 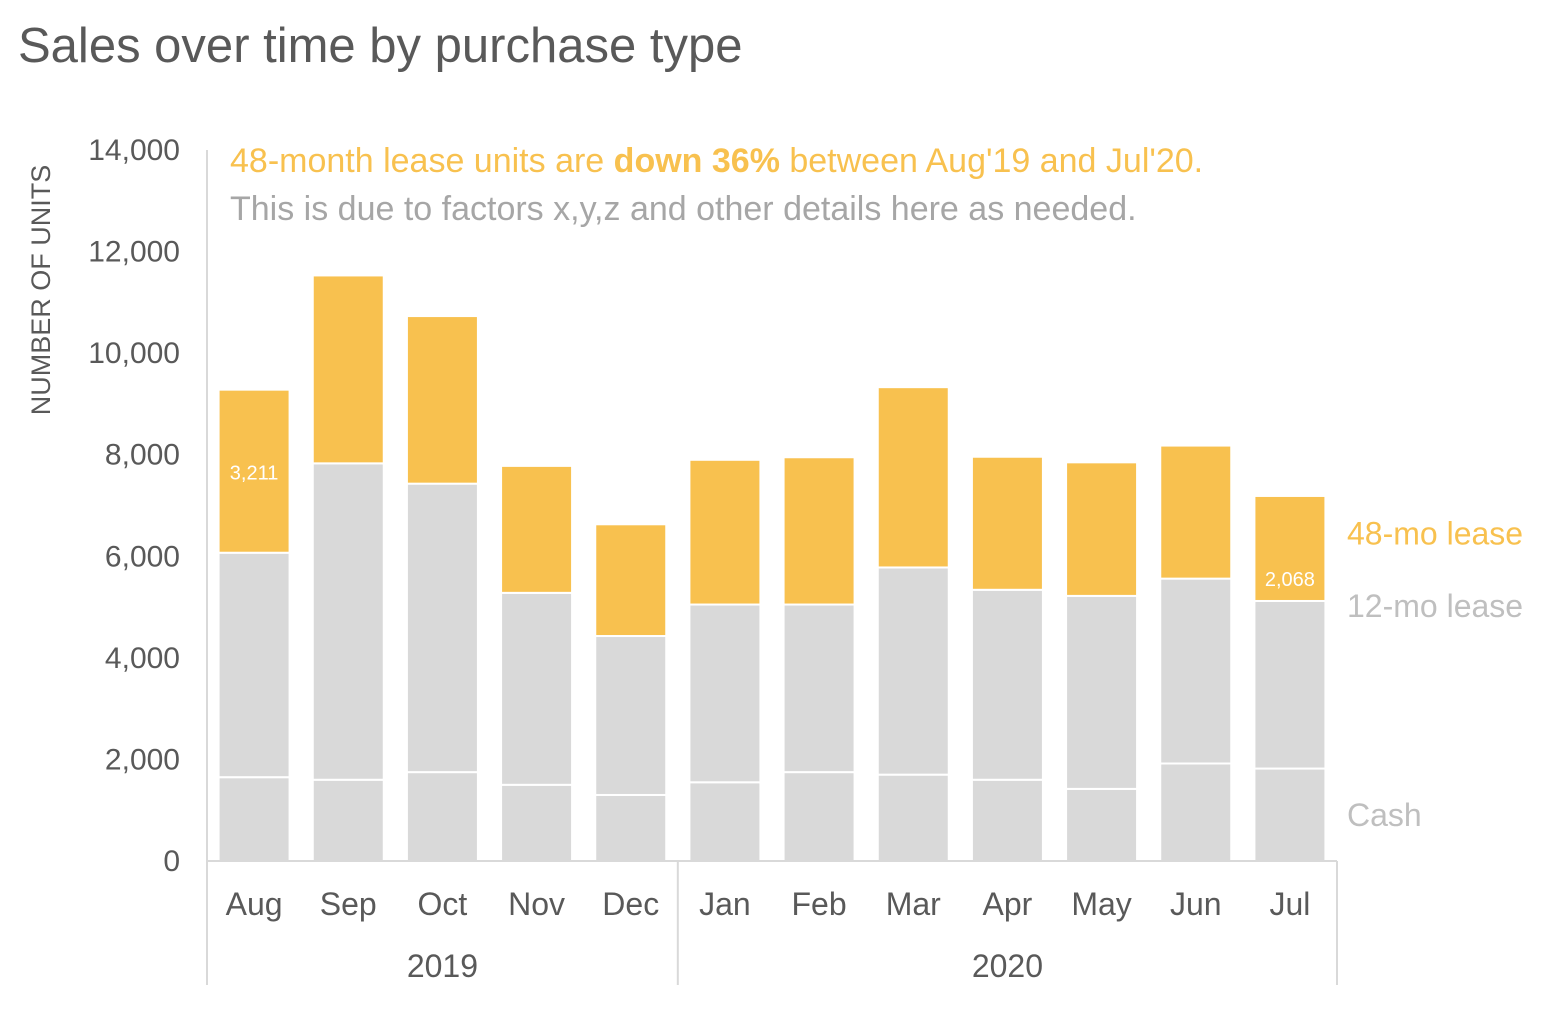 What do you see at coordinates (819, 688) in the screenshot?
I see `bar-12-mo-lease-feb` at bounding box center [819, 688].